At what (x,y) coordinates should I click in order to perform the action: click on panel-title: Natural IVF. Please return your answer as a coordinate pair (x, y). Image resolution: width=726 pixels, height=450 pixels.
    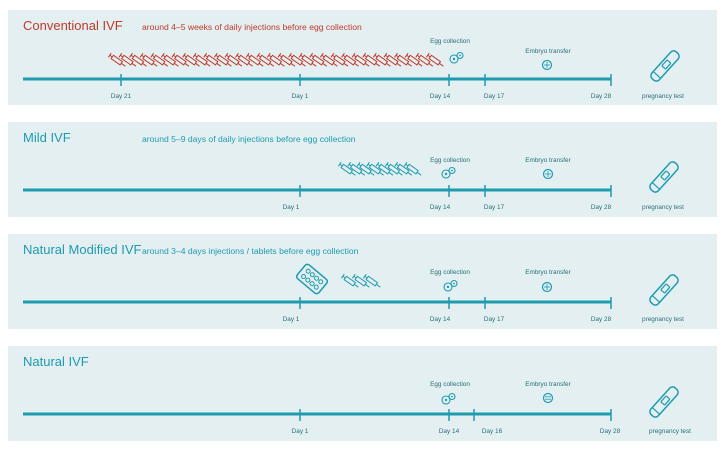
    Looking at the image, I should click on (56, 361).